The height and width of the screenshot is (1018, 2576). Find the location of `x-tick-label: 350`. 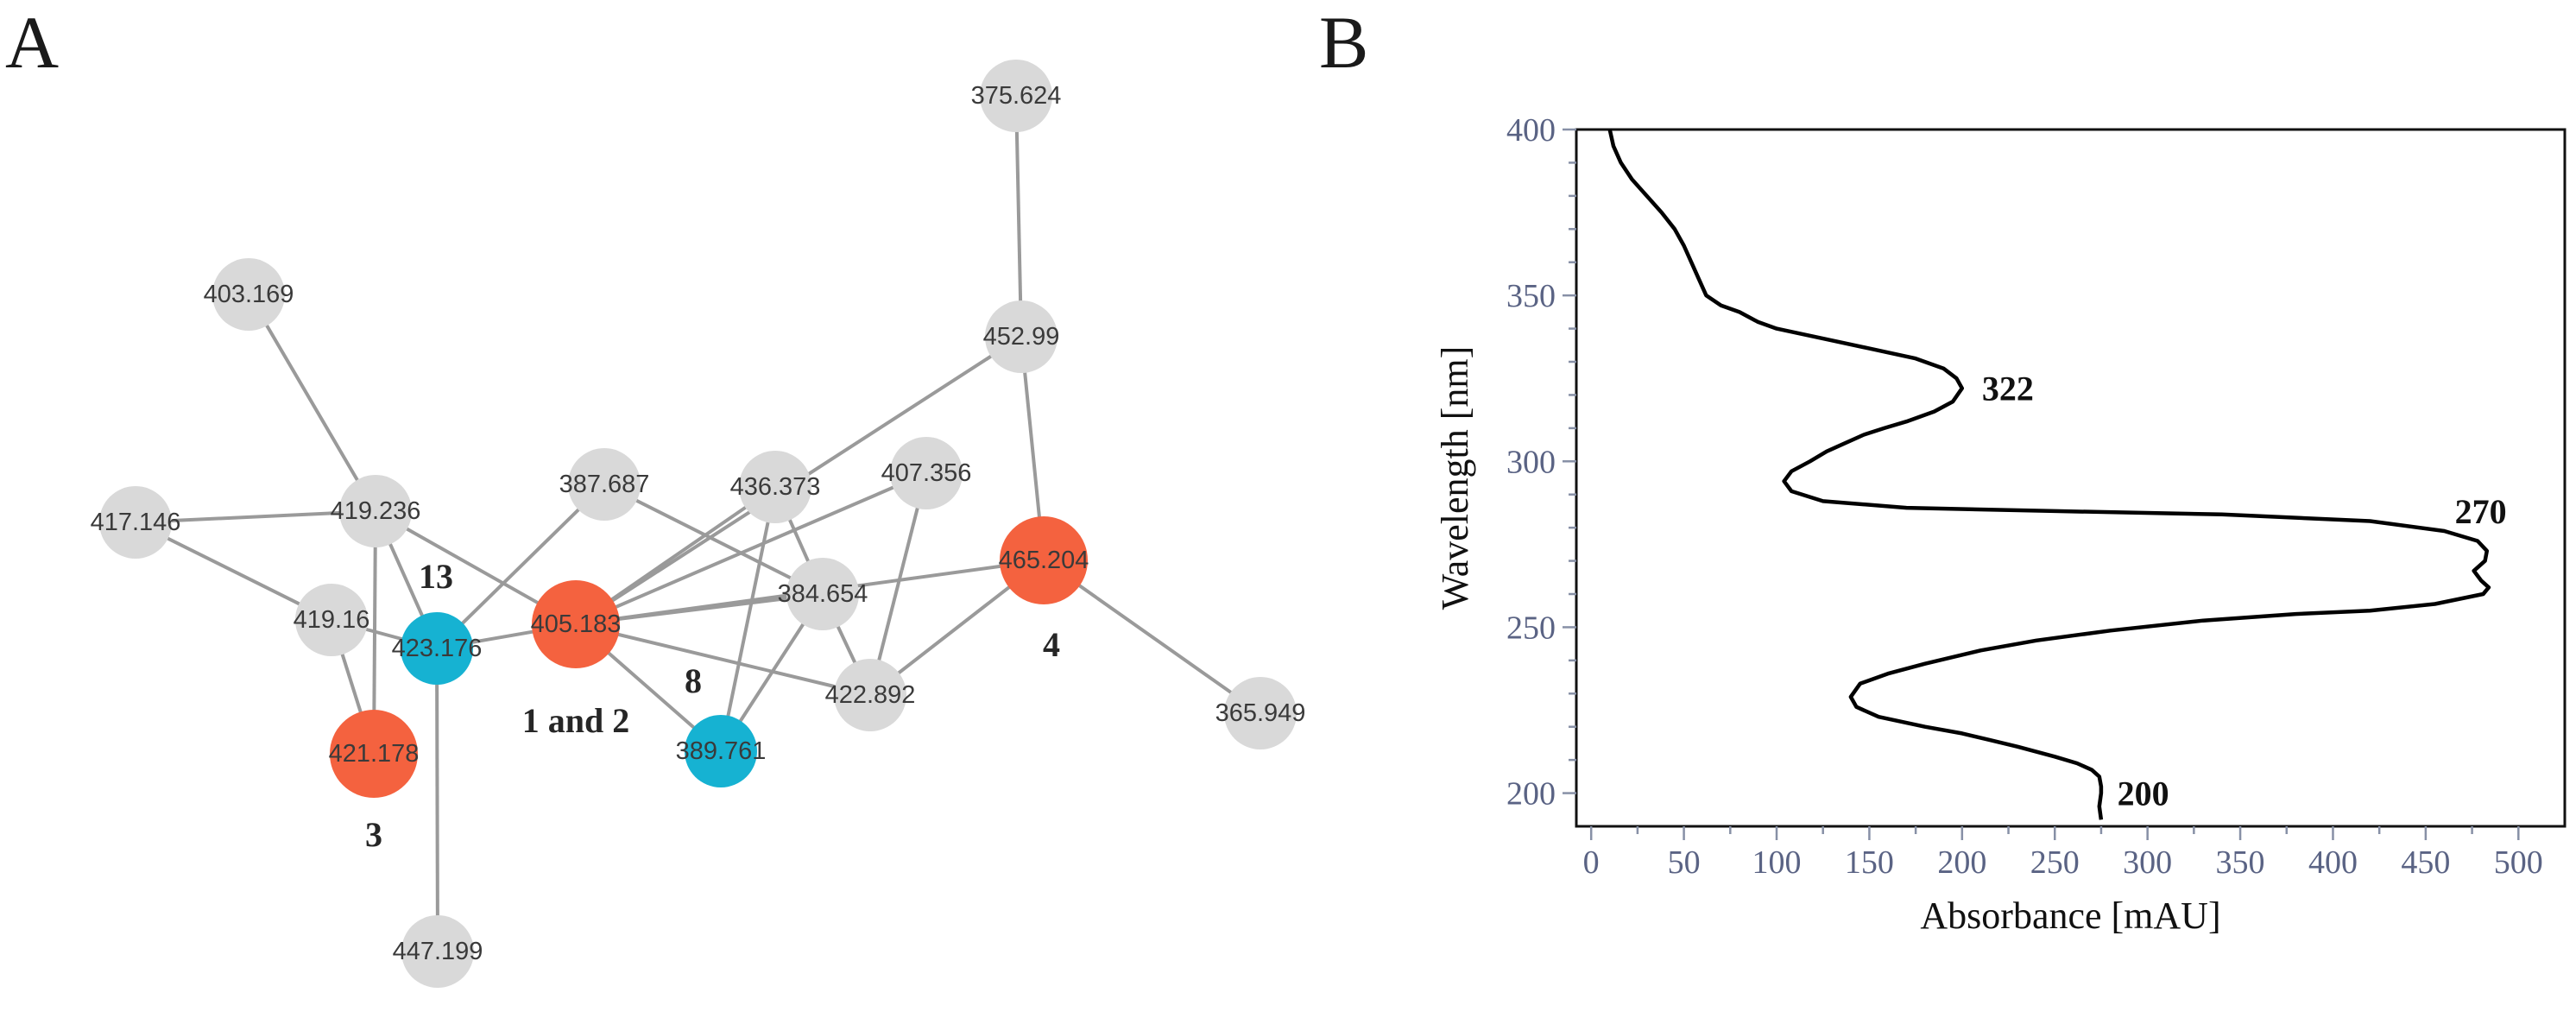

x-tick-label: 350 is located at coordinates (2240, 862).